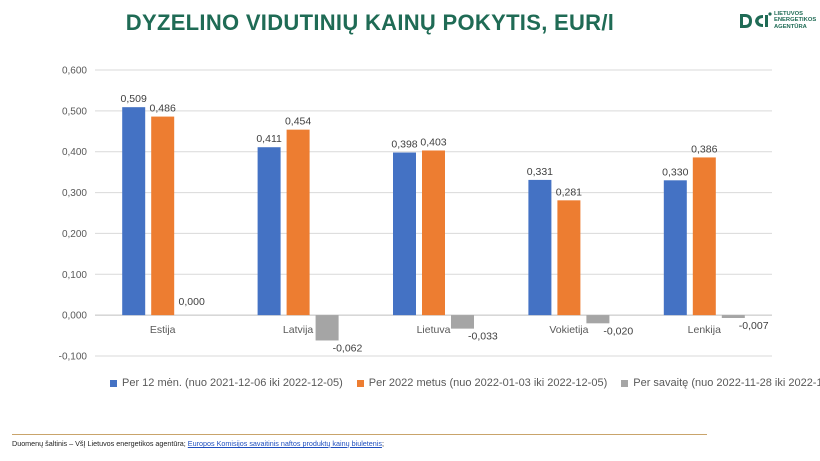 The width and height of the screenshot is (820, 461). Describe the element at coordinates (788, 14) in the screenshot. I see `logo-line: LIETUVOS` at that location.